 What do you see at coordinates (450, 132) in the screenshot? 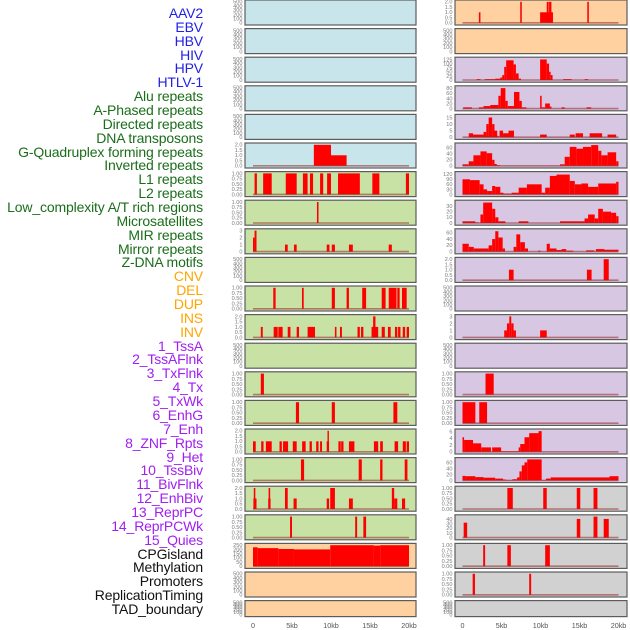
I see `y-tick-label: 5` at bounding box center [450, 132].